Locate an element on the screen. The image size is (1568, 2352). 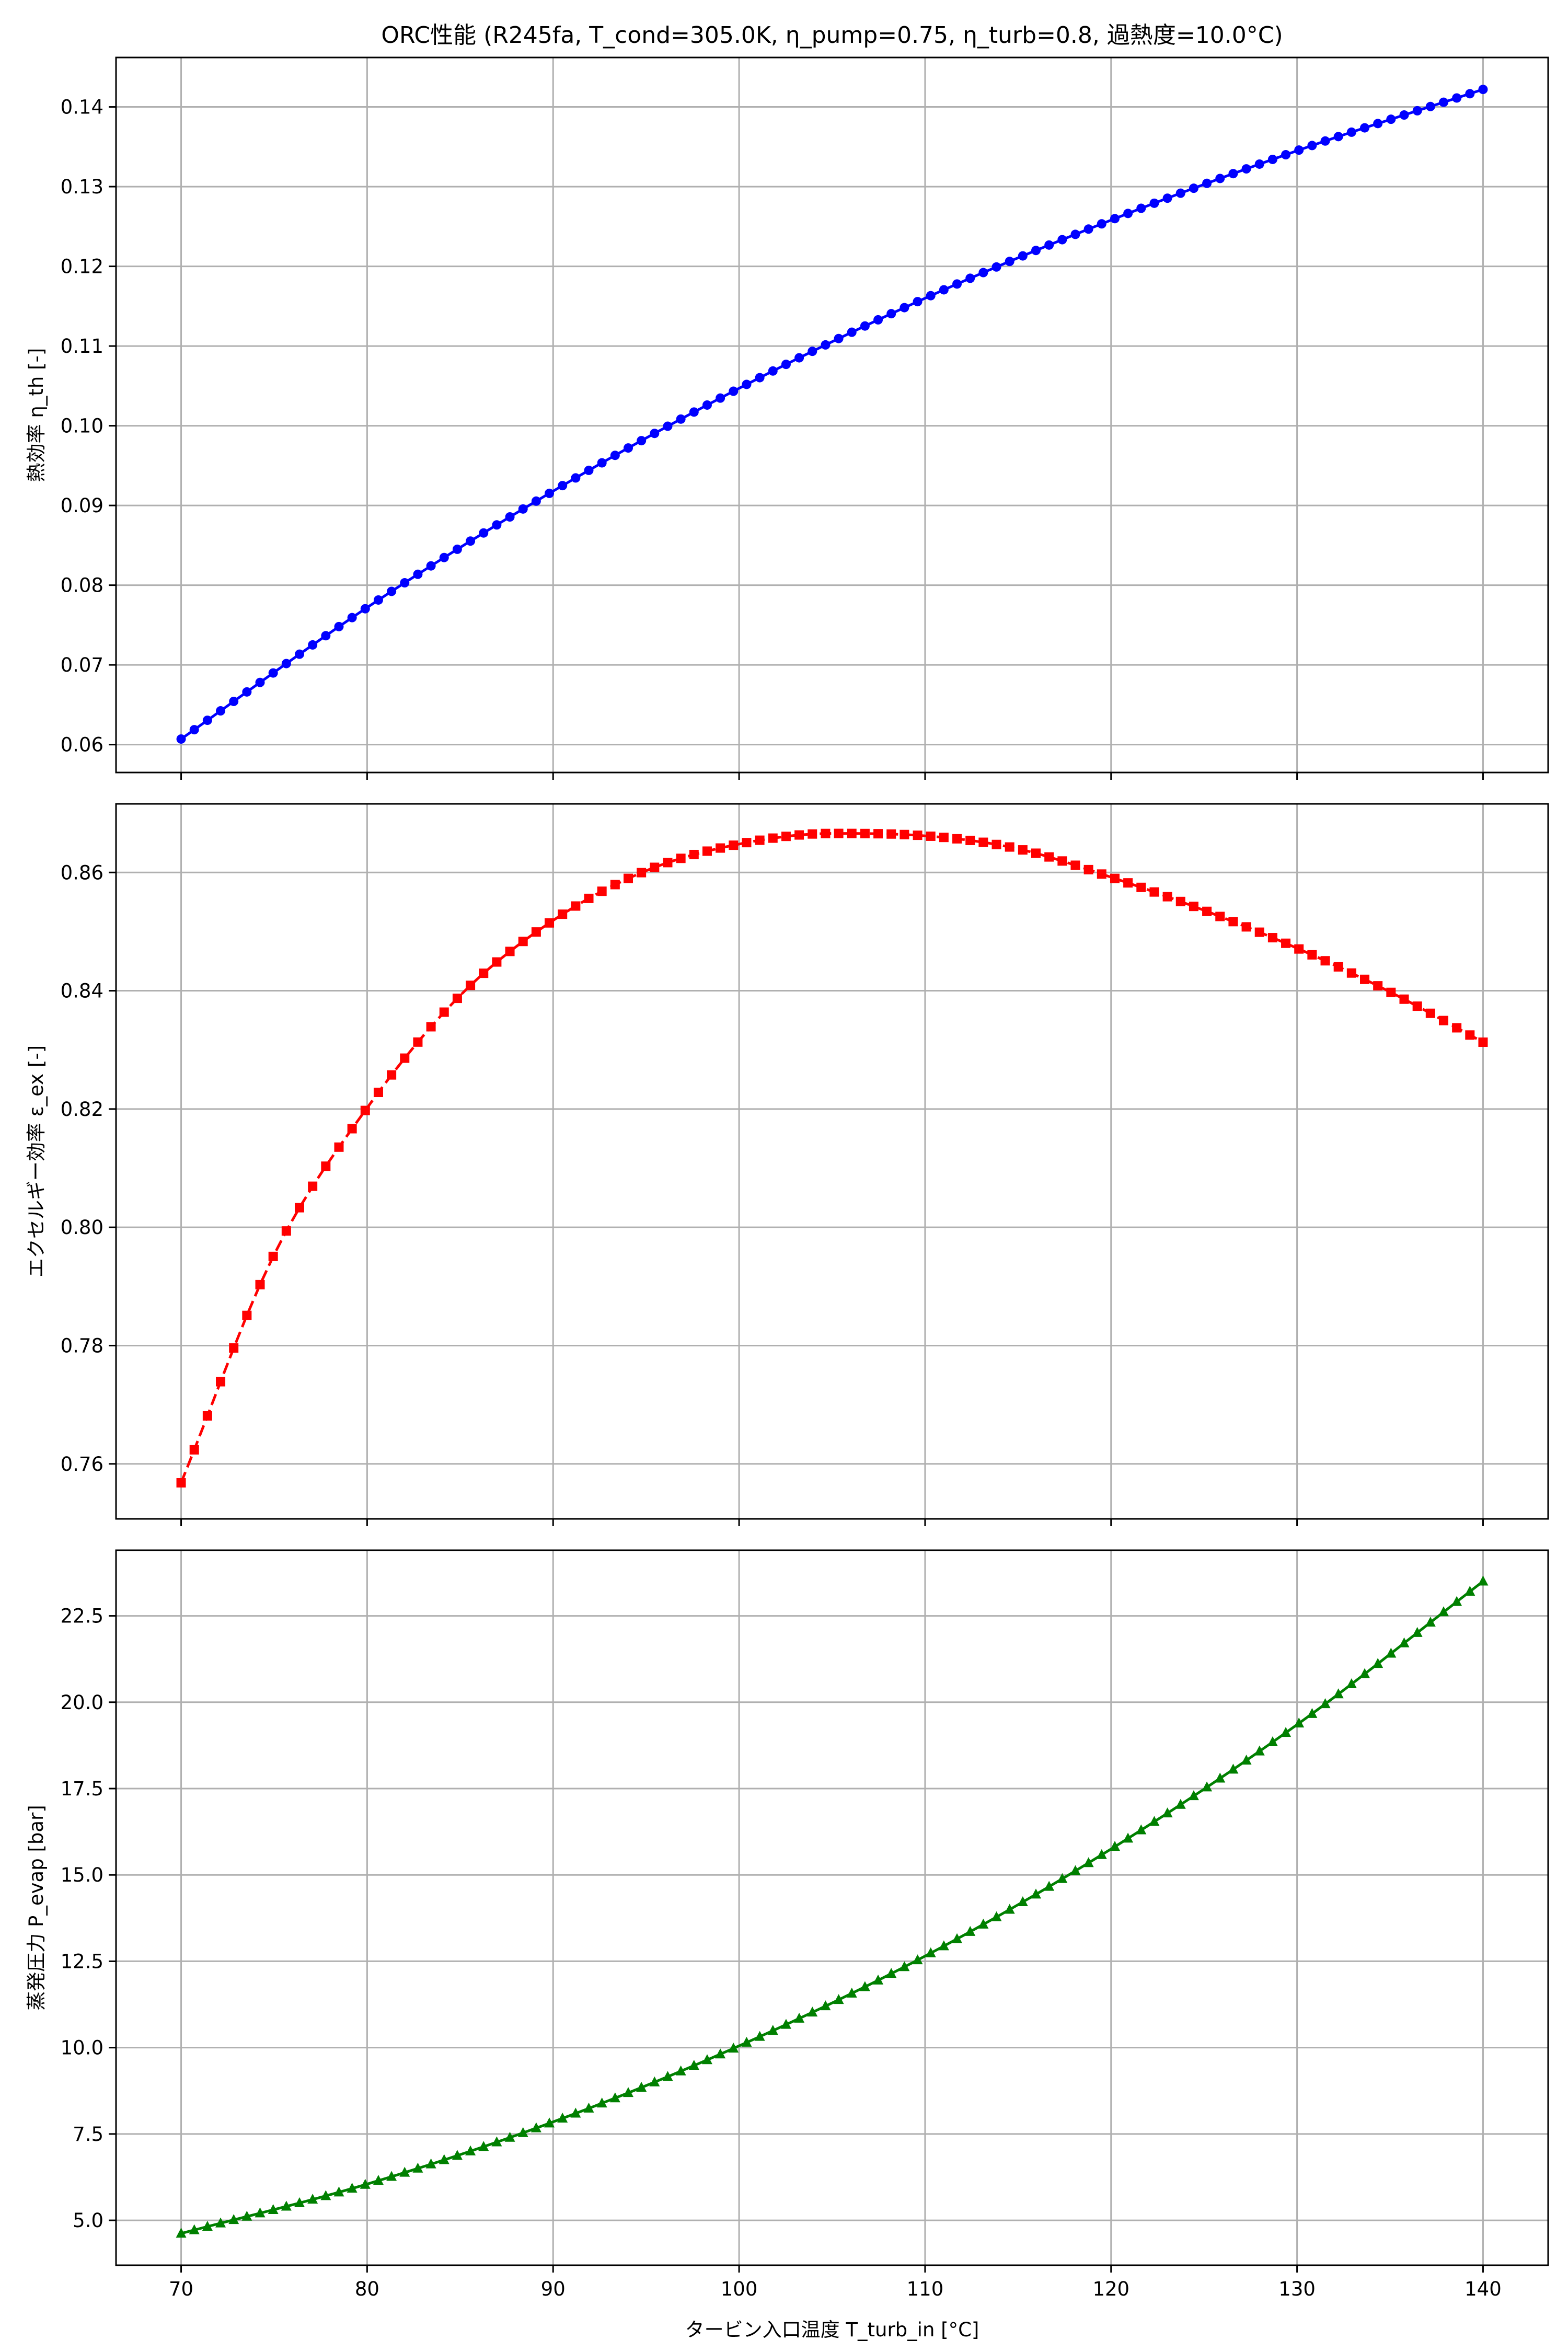
y-tick-label: 15.0 is located at coordinates (82, 1875).